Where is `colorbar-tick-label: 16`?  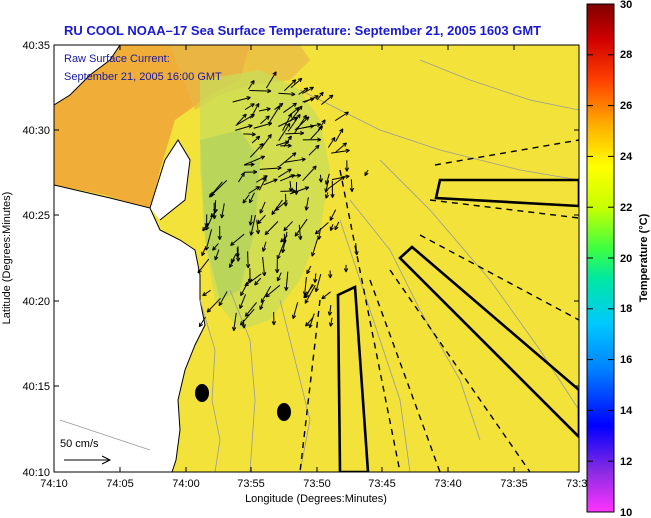
colorbar-tick-label: 16 is located at coordinates (626, 360).